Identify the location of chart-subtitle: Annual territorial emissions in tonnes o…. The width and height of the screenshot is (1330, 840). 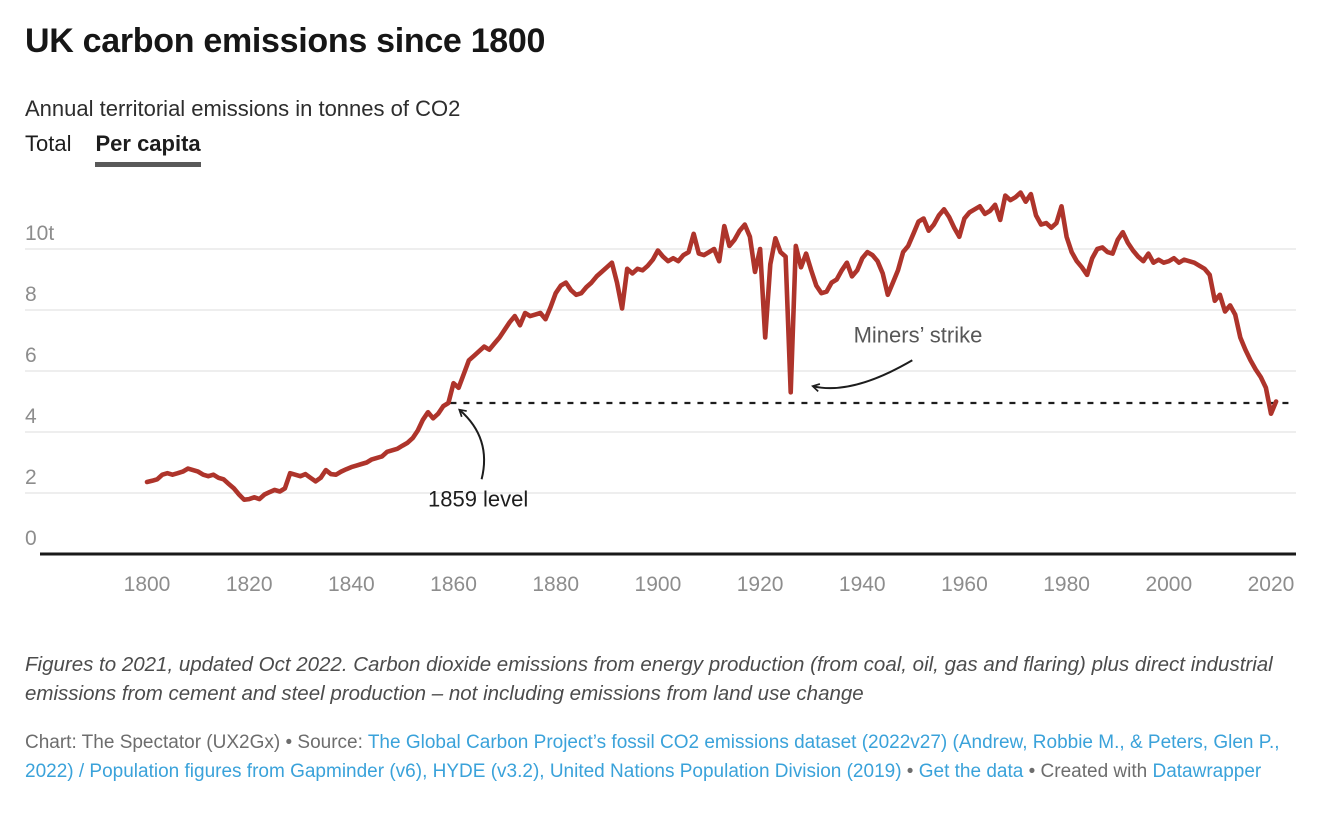
(243, 108).